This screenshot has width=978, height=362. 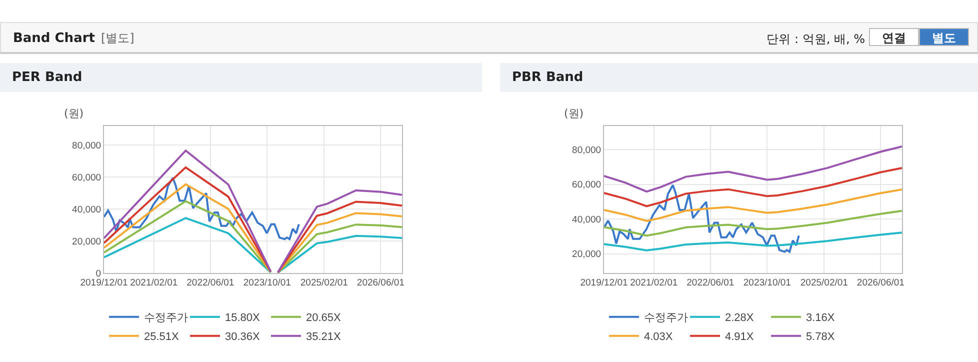 What do you see at coordinates (117, 38) in the screenshot?
I see `text: [별도]` at bounding box center [117, 38].